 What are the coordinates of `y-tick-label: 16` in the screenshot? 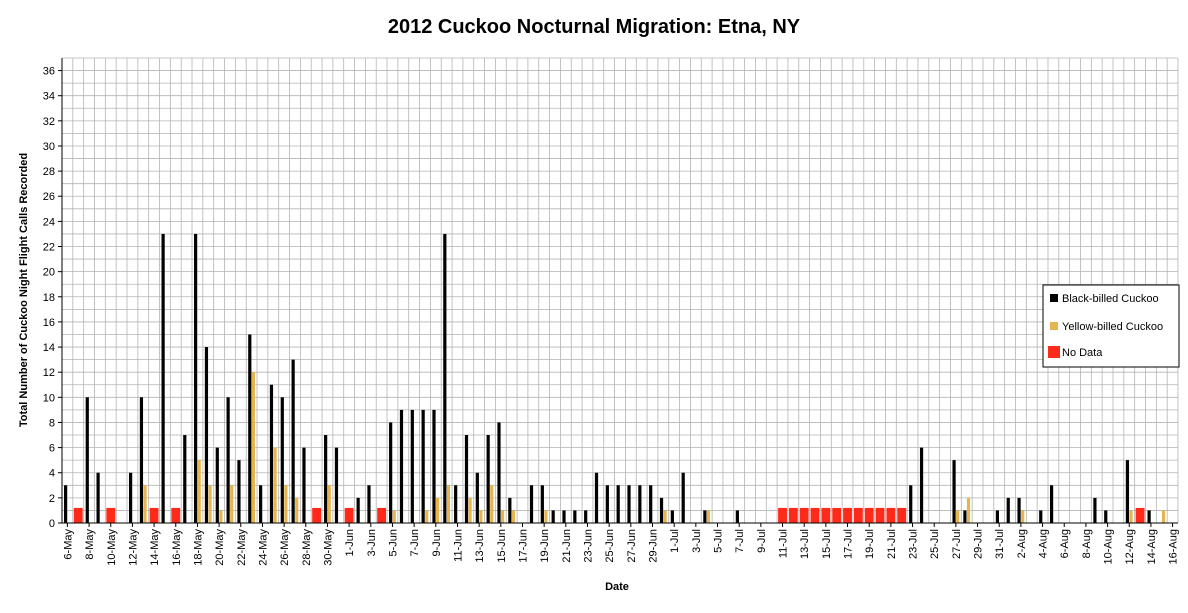 It's located at (49, 323).